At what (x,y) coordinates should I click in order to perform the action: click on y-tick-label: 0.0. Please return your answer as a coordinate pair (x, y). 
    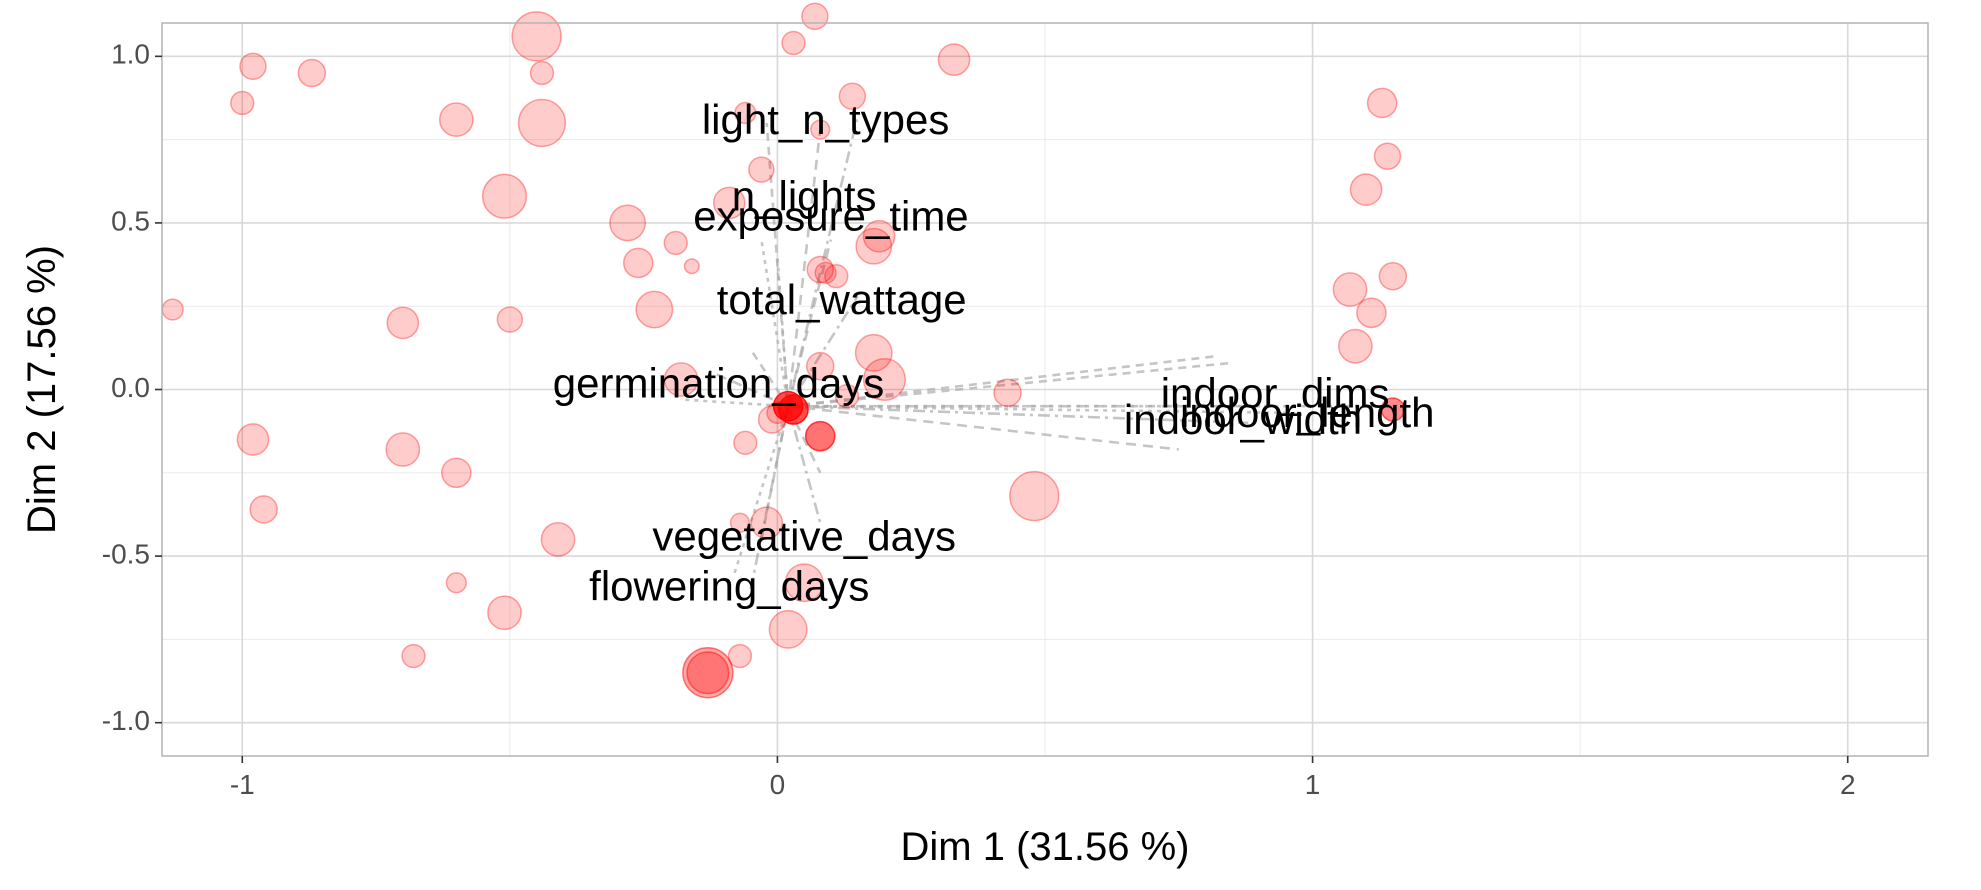
    Looking at the image, I should click on (130, 387).